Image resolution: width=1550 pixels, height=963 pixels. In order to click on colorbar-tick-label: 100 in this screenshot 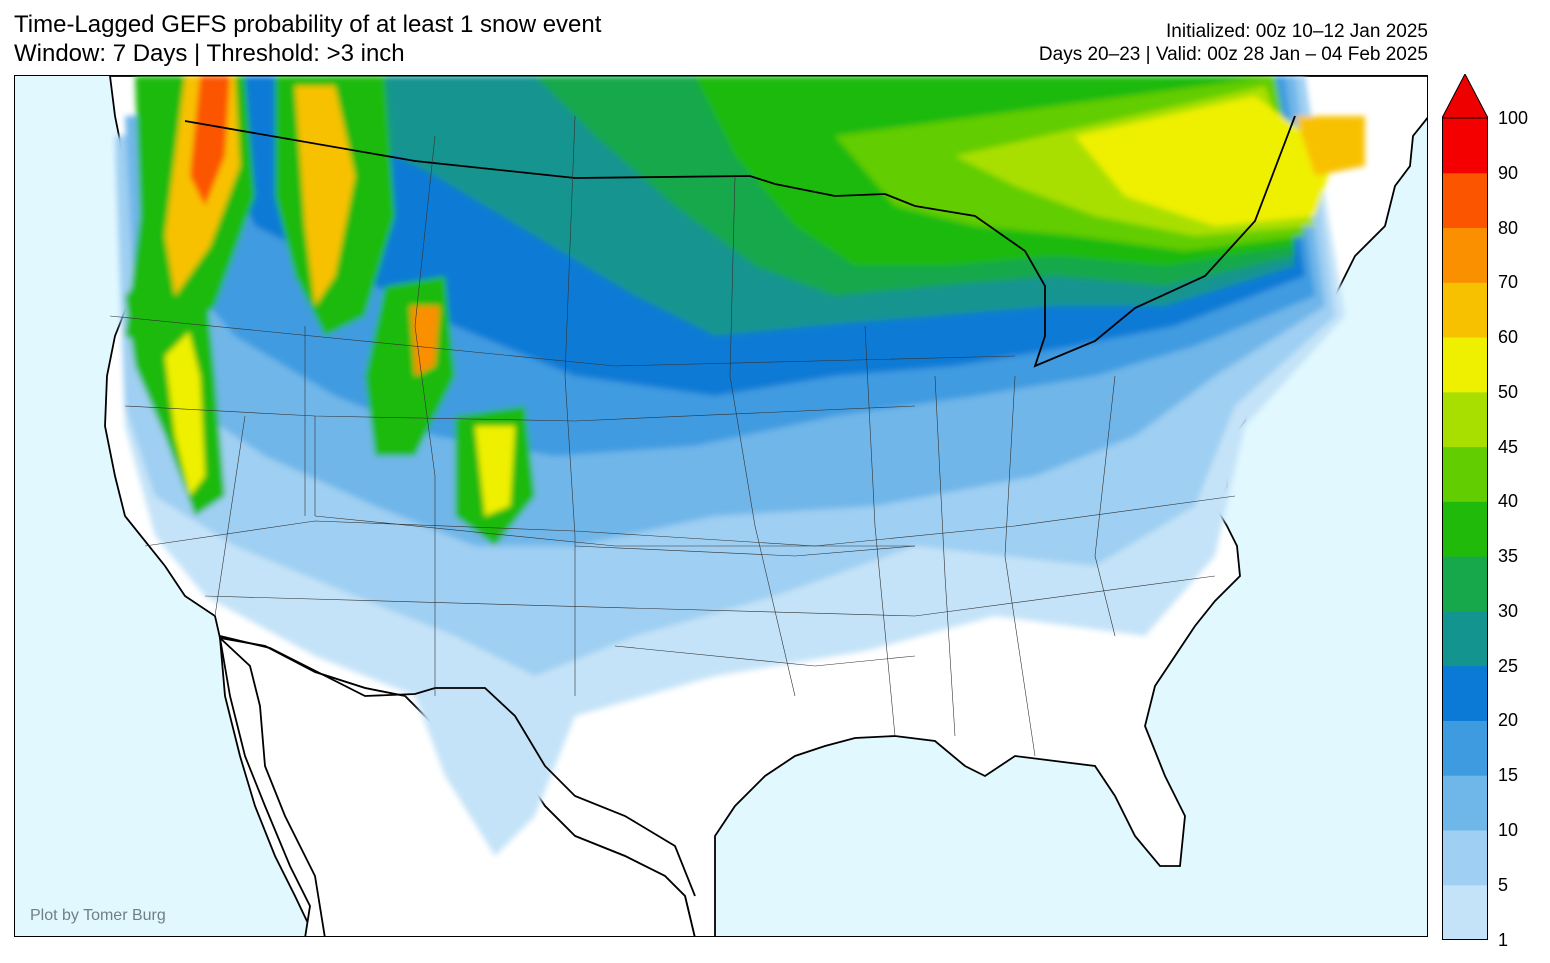, I will do `click(1513, 118)`.